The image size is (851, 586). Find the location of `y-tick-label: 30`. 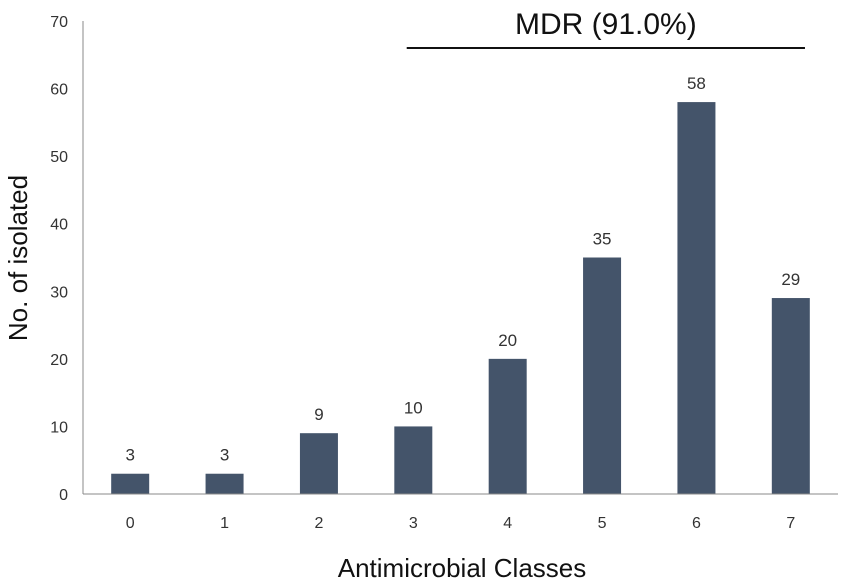

y-tick-label: 30 is located at coordinates (59, 292).